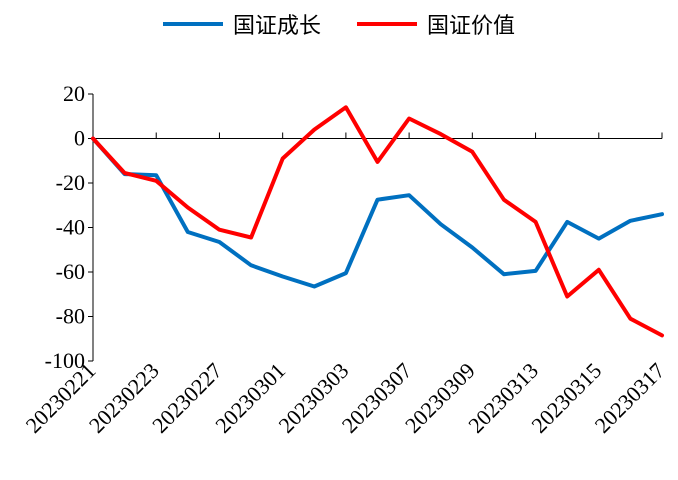 This screenshot has width=678, height=480. Describe the element at coordinates (387, 24) in the screenshot. I see `legend-swatch-value` at that location.